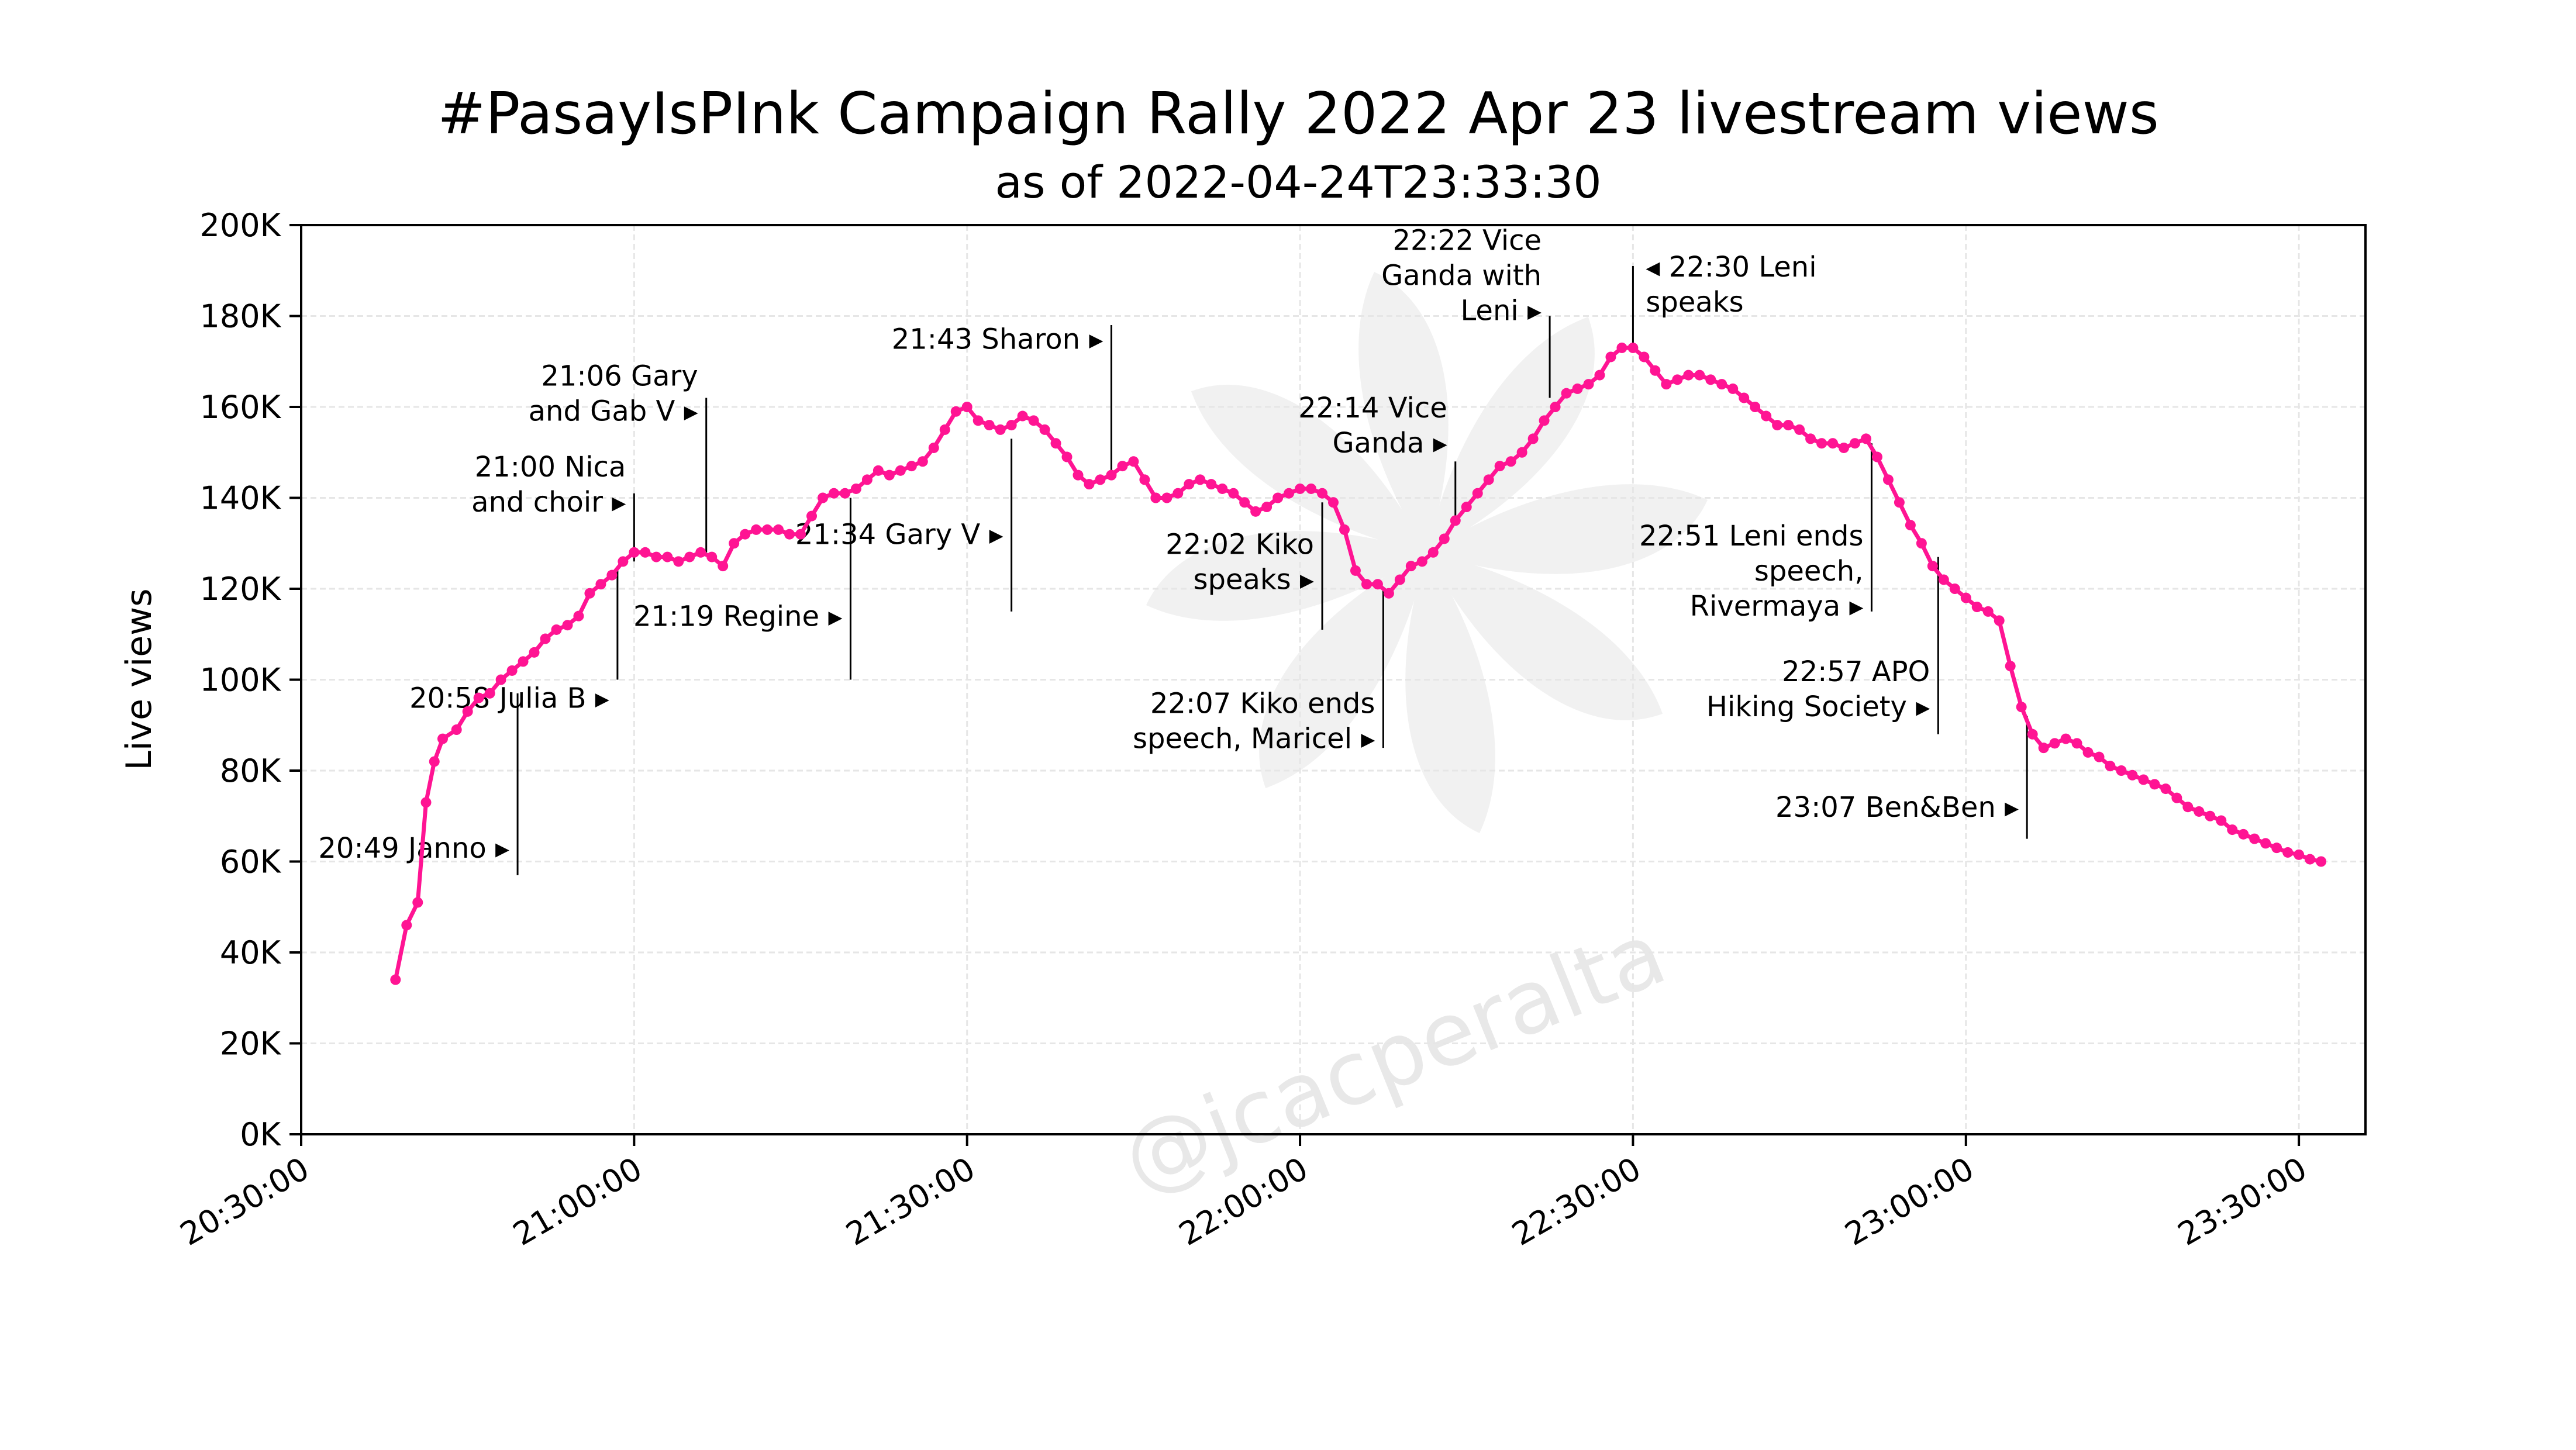  Describe the element at coordinates (737, 617) in the screenshot. I see `annotation-label: 21:19 Regine ▸` at that location.